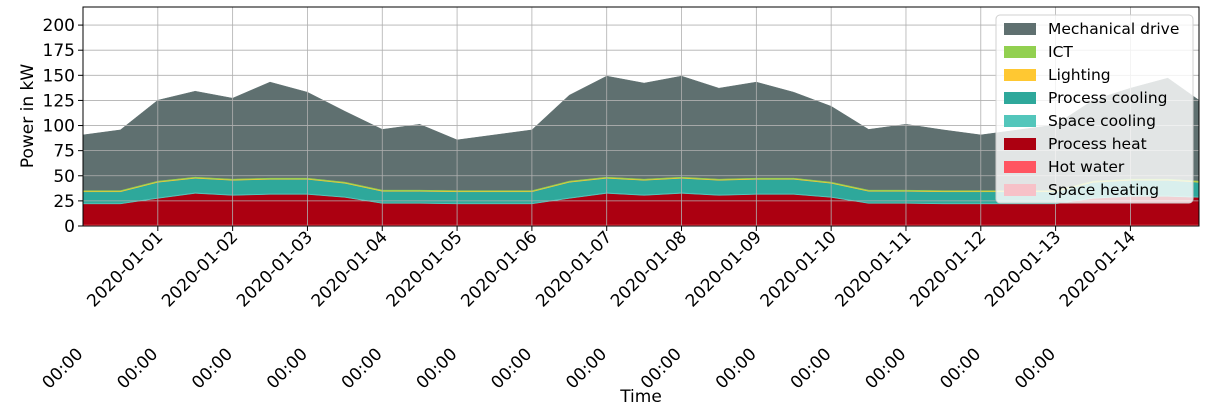  I want to click on legend-label-space-cooling: Space cooling, so click(1102, 121).